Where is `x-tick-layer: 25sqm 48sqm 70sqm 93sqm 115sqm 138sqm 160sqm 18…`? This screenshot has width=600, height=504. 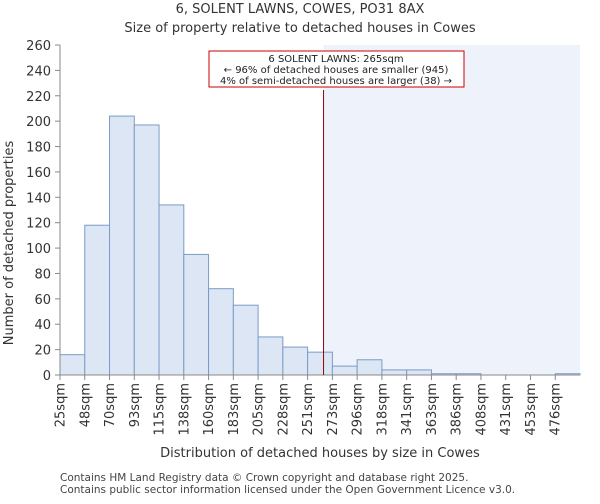 x-tick-layer: 25sqm 48sqm 70sqm 93sqm 115sqm 138sqm 160sqm 18… is located at coordinates (309, 405).